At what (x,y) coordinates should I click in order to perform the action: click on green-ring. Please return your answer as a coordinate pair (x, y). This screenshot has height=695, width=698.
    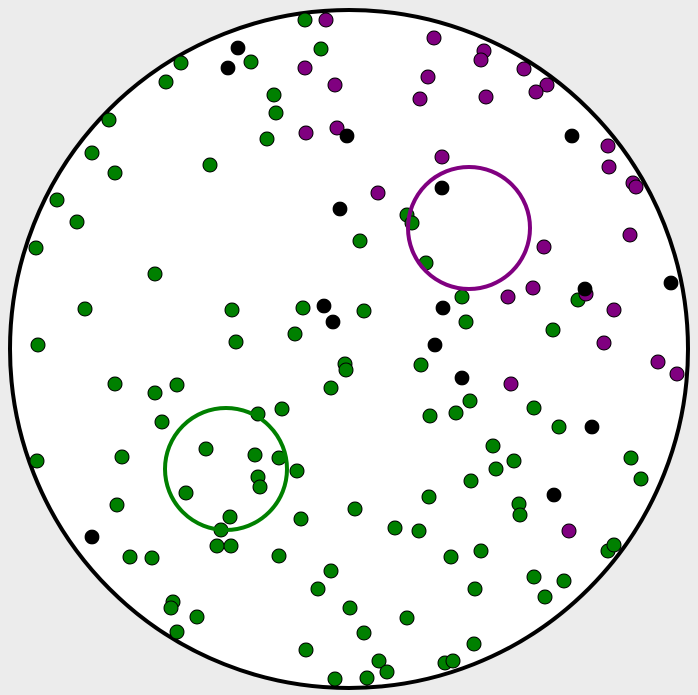
    Looking at the image, I should click on (226, 469).